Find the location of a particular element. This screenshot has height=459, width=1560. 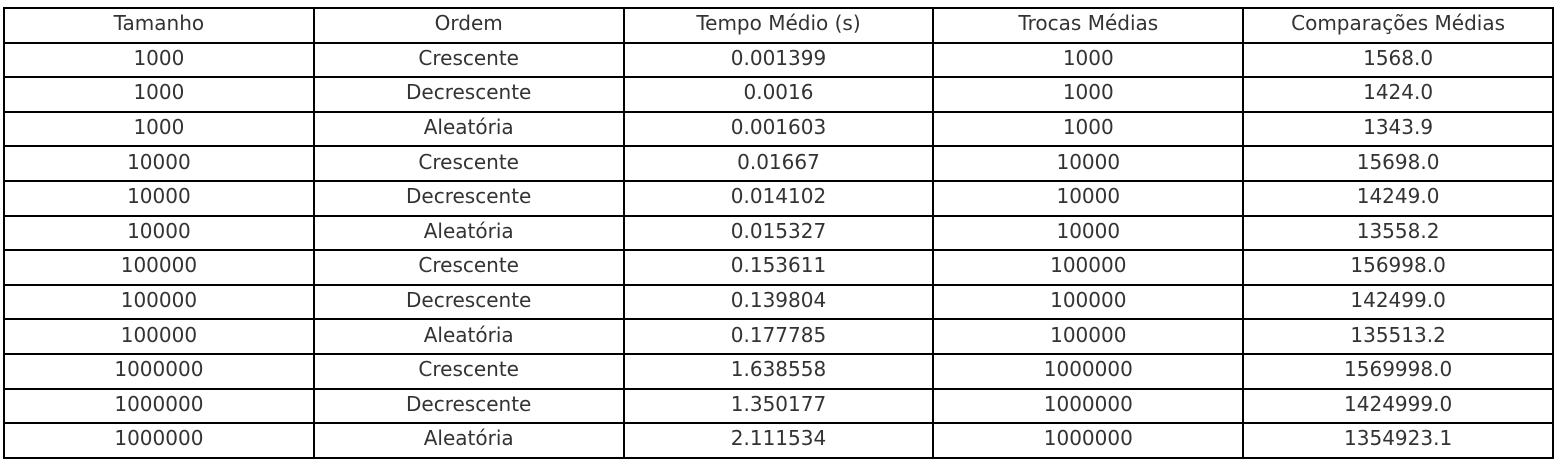

table-cell: 1.638558 is located at coordinates (778, 371).